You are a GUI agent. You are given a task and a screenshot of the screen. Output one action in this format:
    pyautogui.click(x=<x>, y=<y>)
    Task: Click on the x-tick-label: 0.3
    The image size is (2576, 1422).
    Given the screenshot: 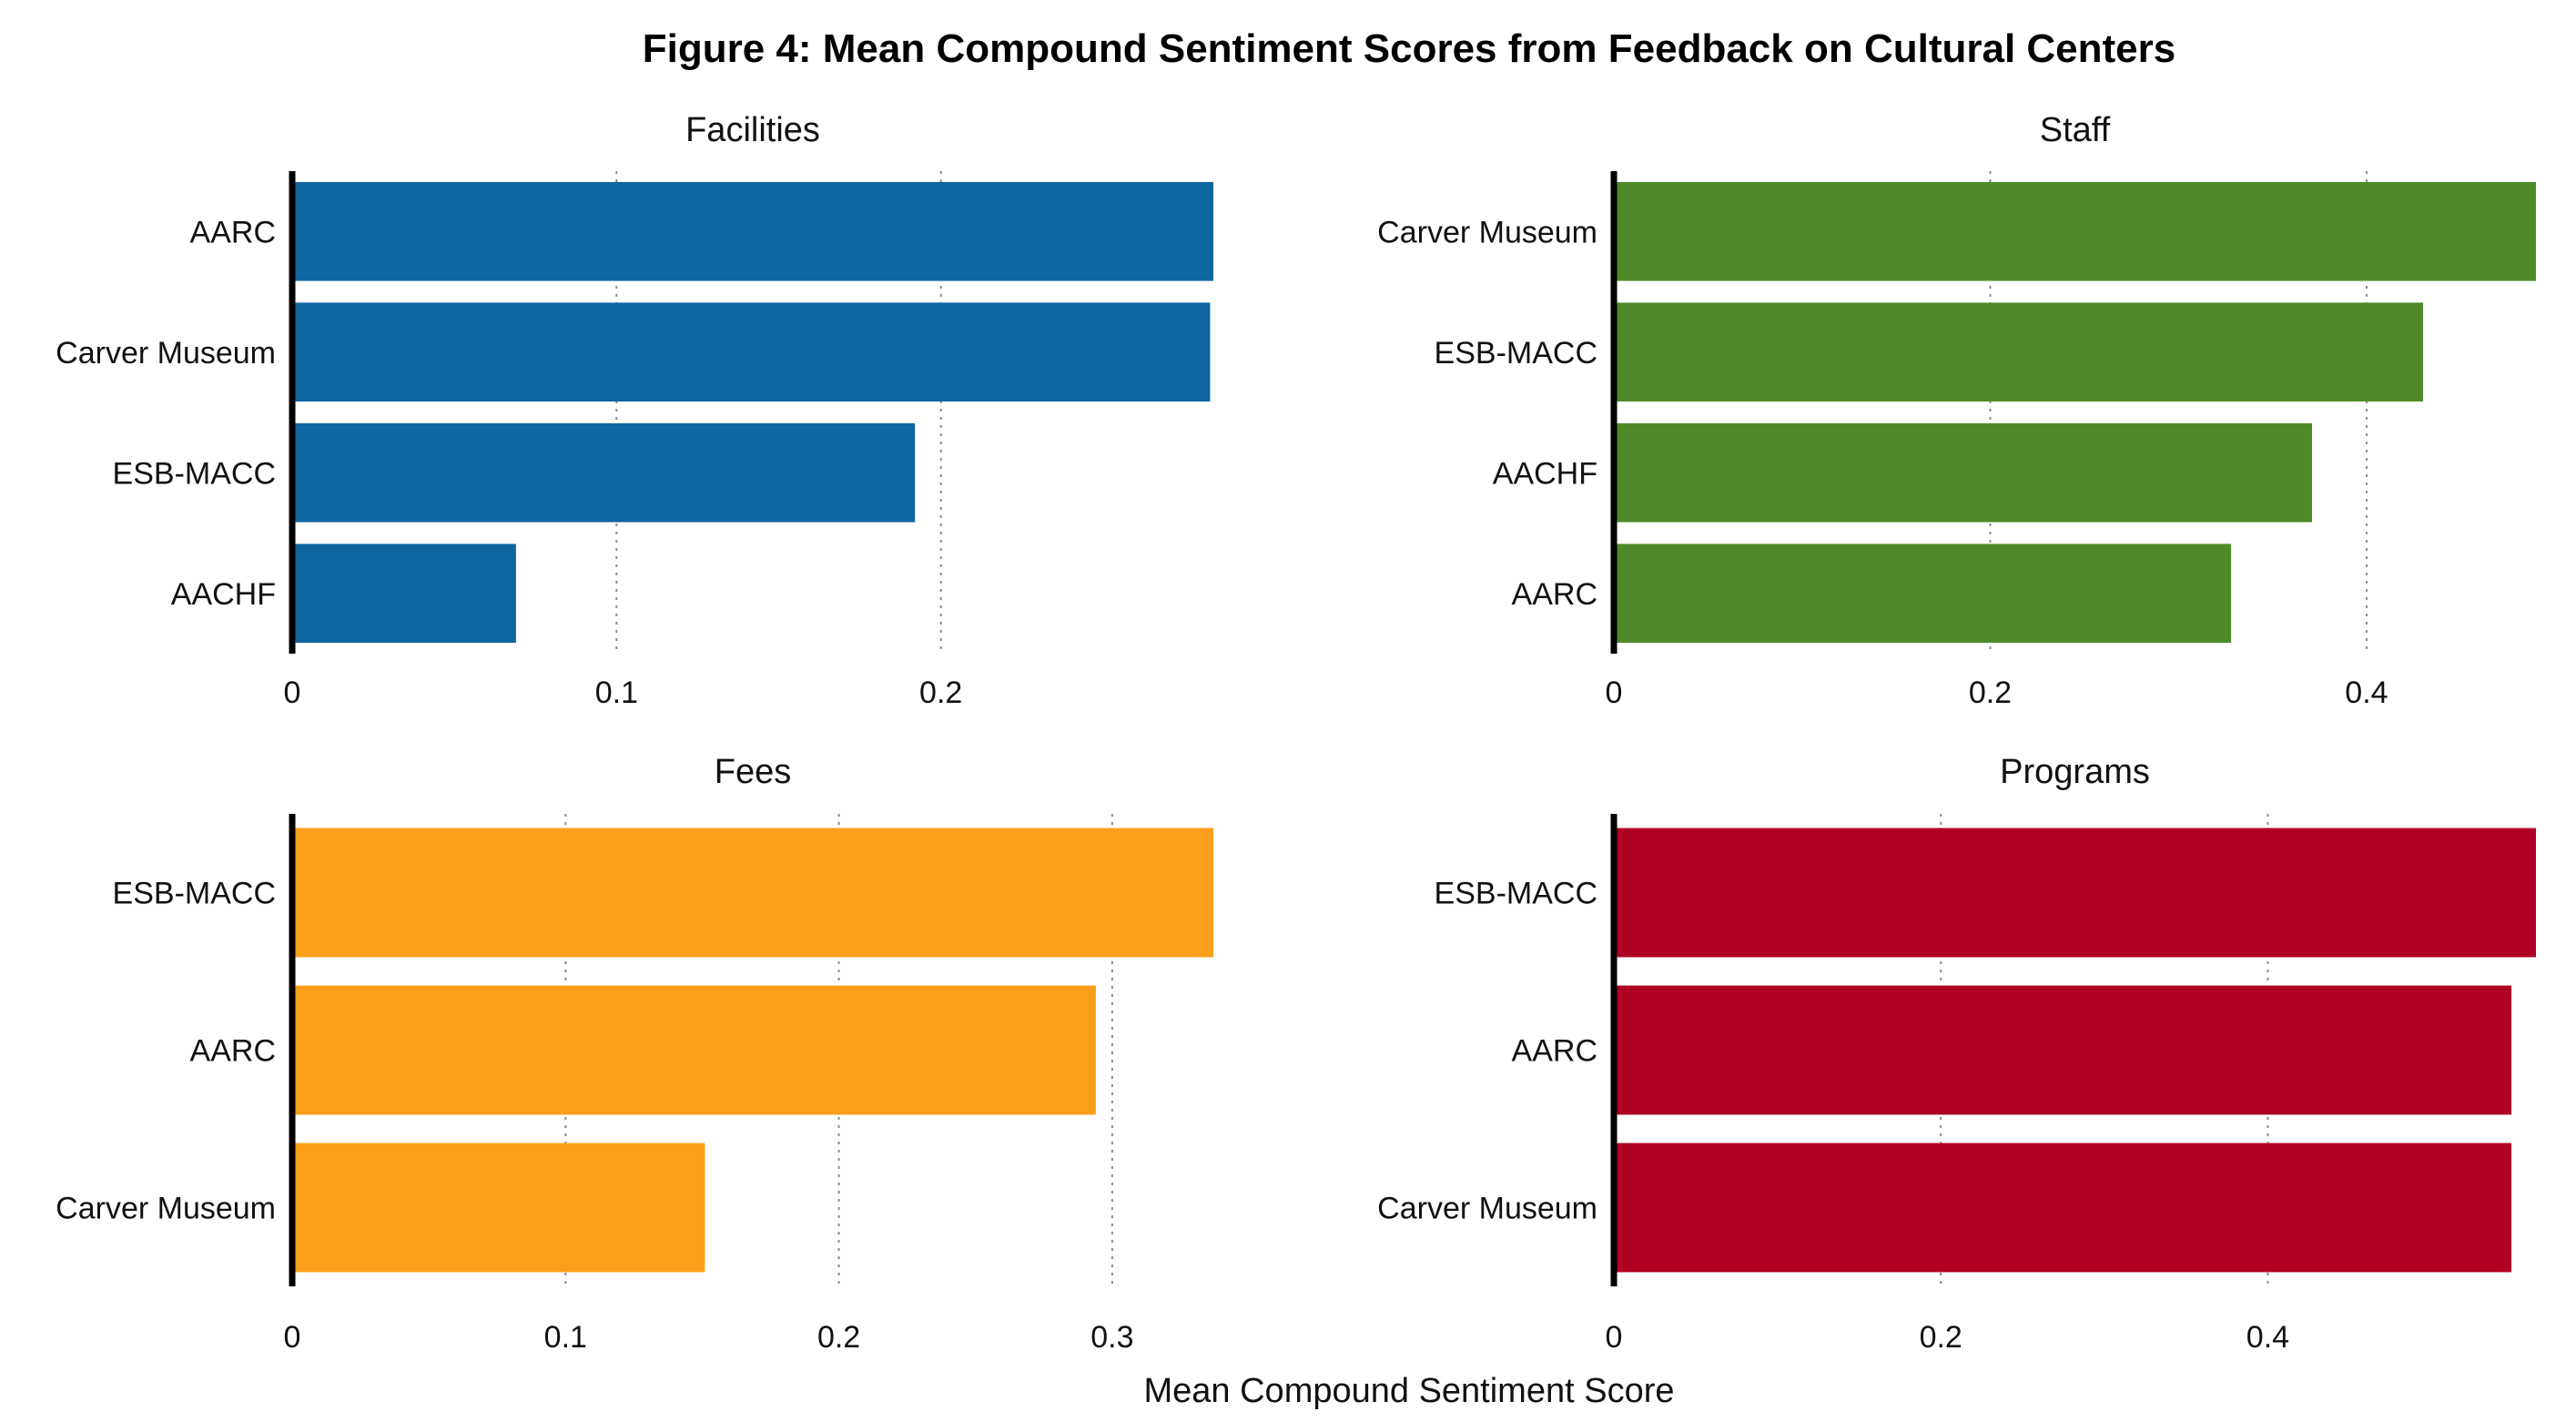 What is the action you would take?
    pyautogui.click(x=1111, y=1337)
    